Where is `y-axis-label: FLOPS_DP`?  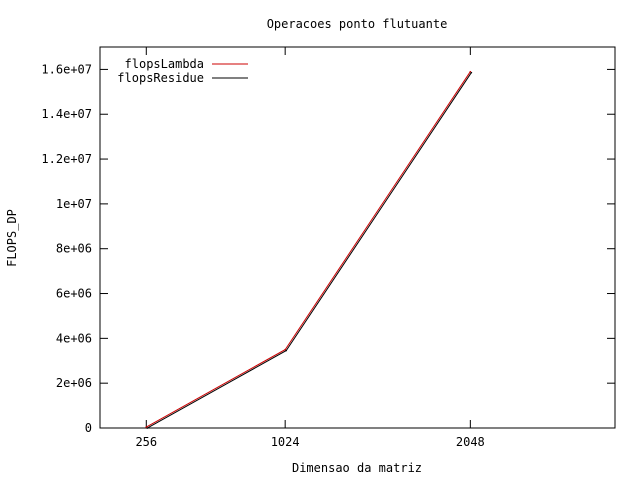
y-axis-label: FLOPS_DP is located at coordinates (12, 238).